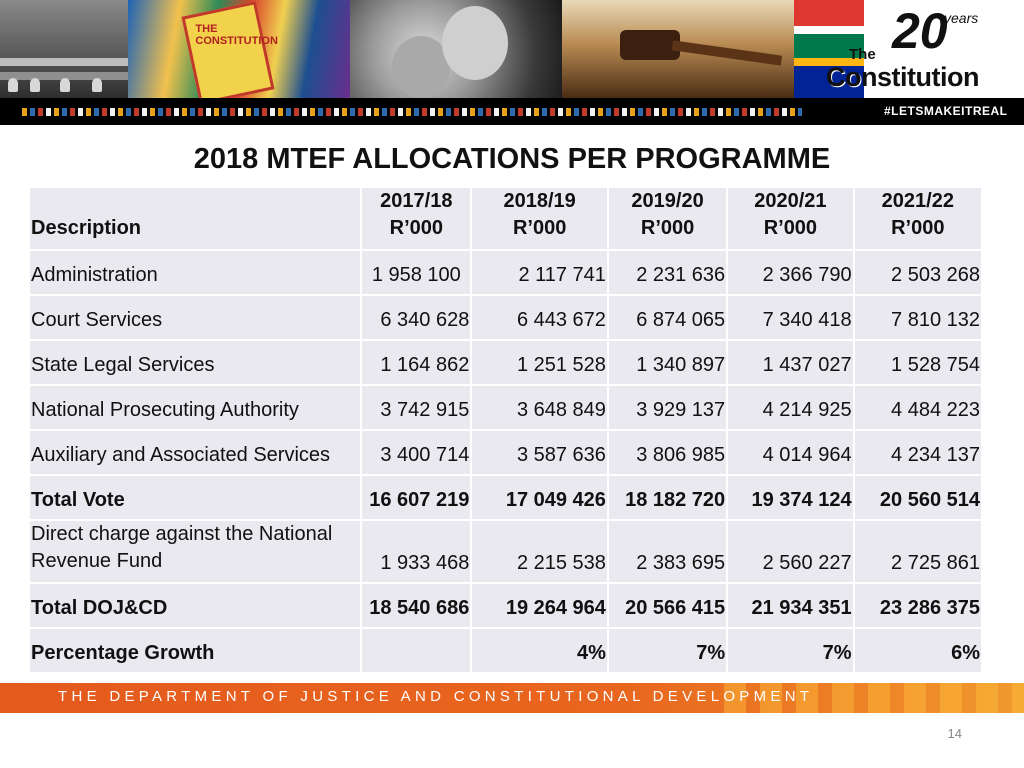 This screenshot has width=1024, height=768. Describe the element at coordinates (874, 698) in the screenshot. I see `footer-decoration` at that location.